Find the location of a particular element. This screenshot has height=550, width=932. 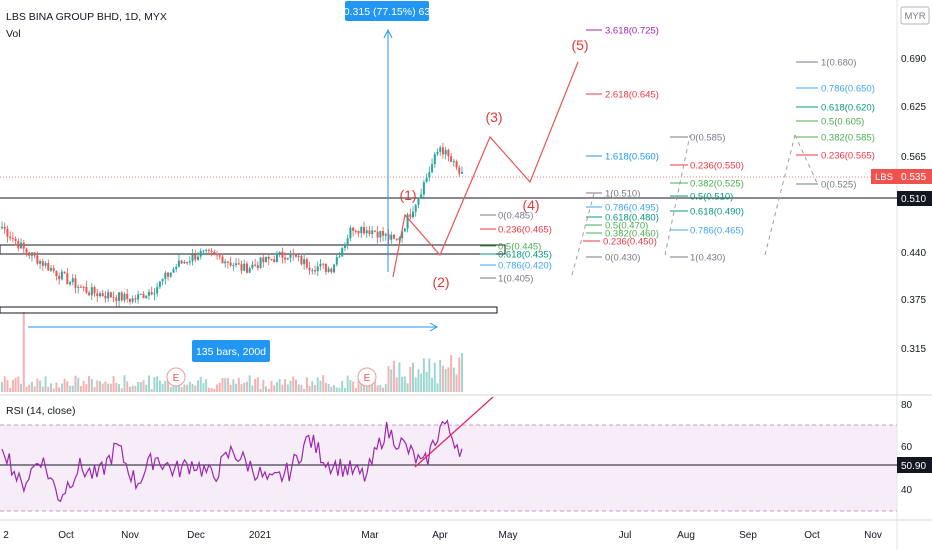

fib-level-label: 0.382(0.460) is located at coordinates (632, 234).